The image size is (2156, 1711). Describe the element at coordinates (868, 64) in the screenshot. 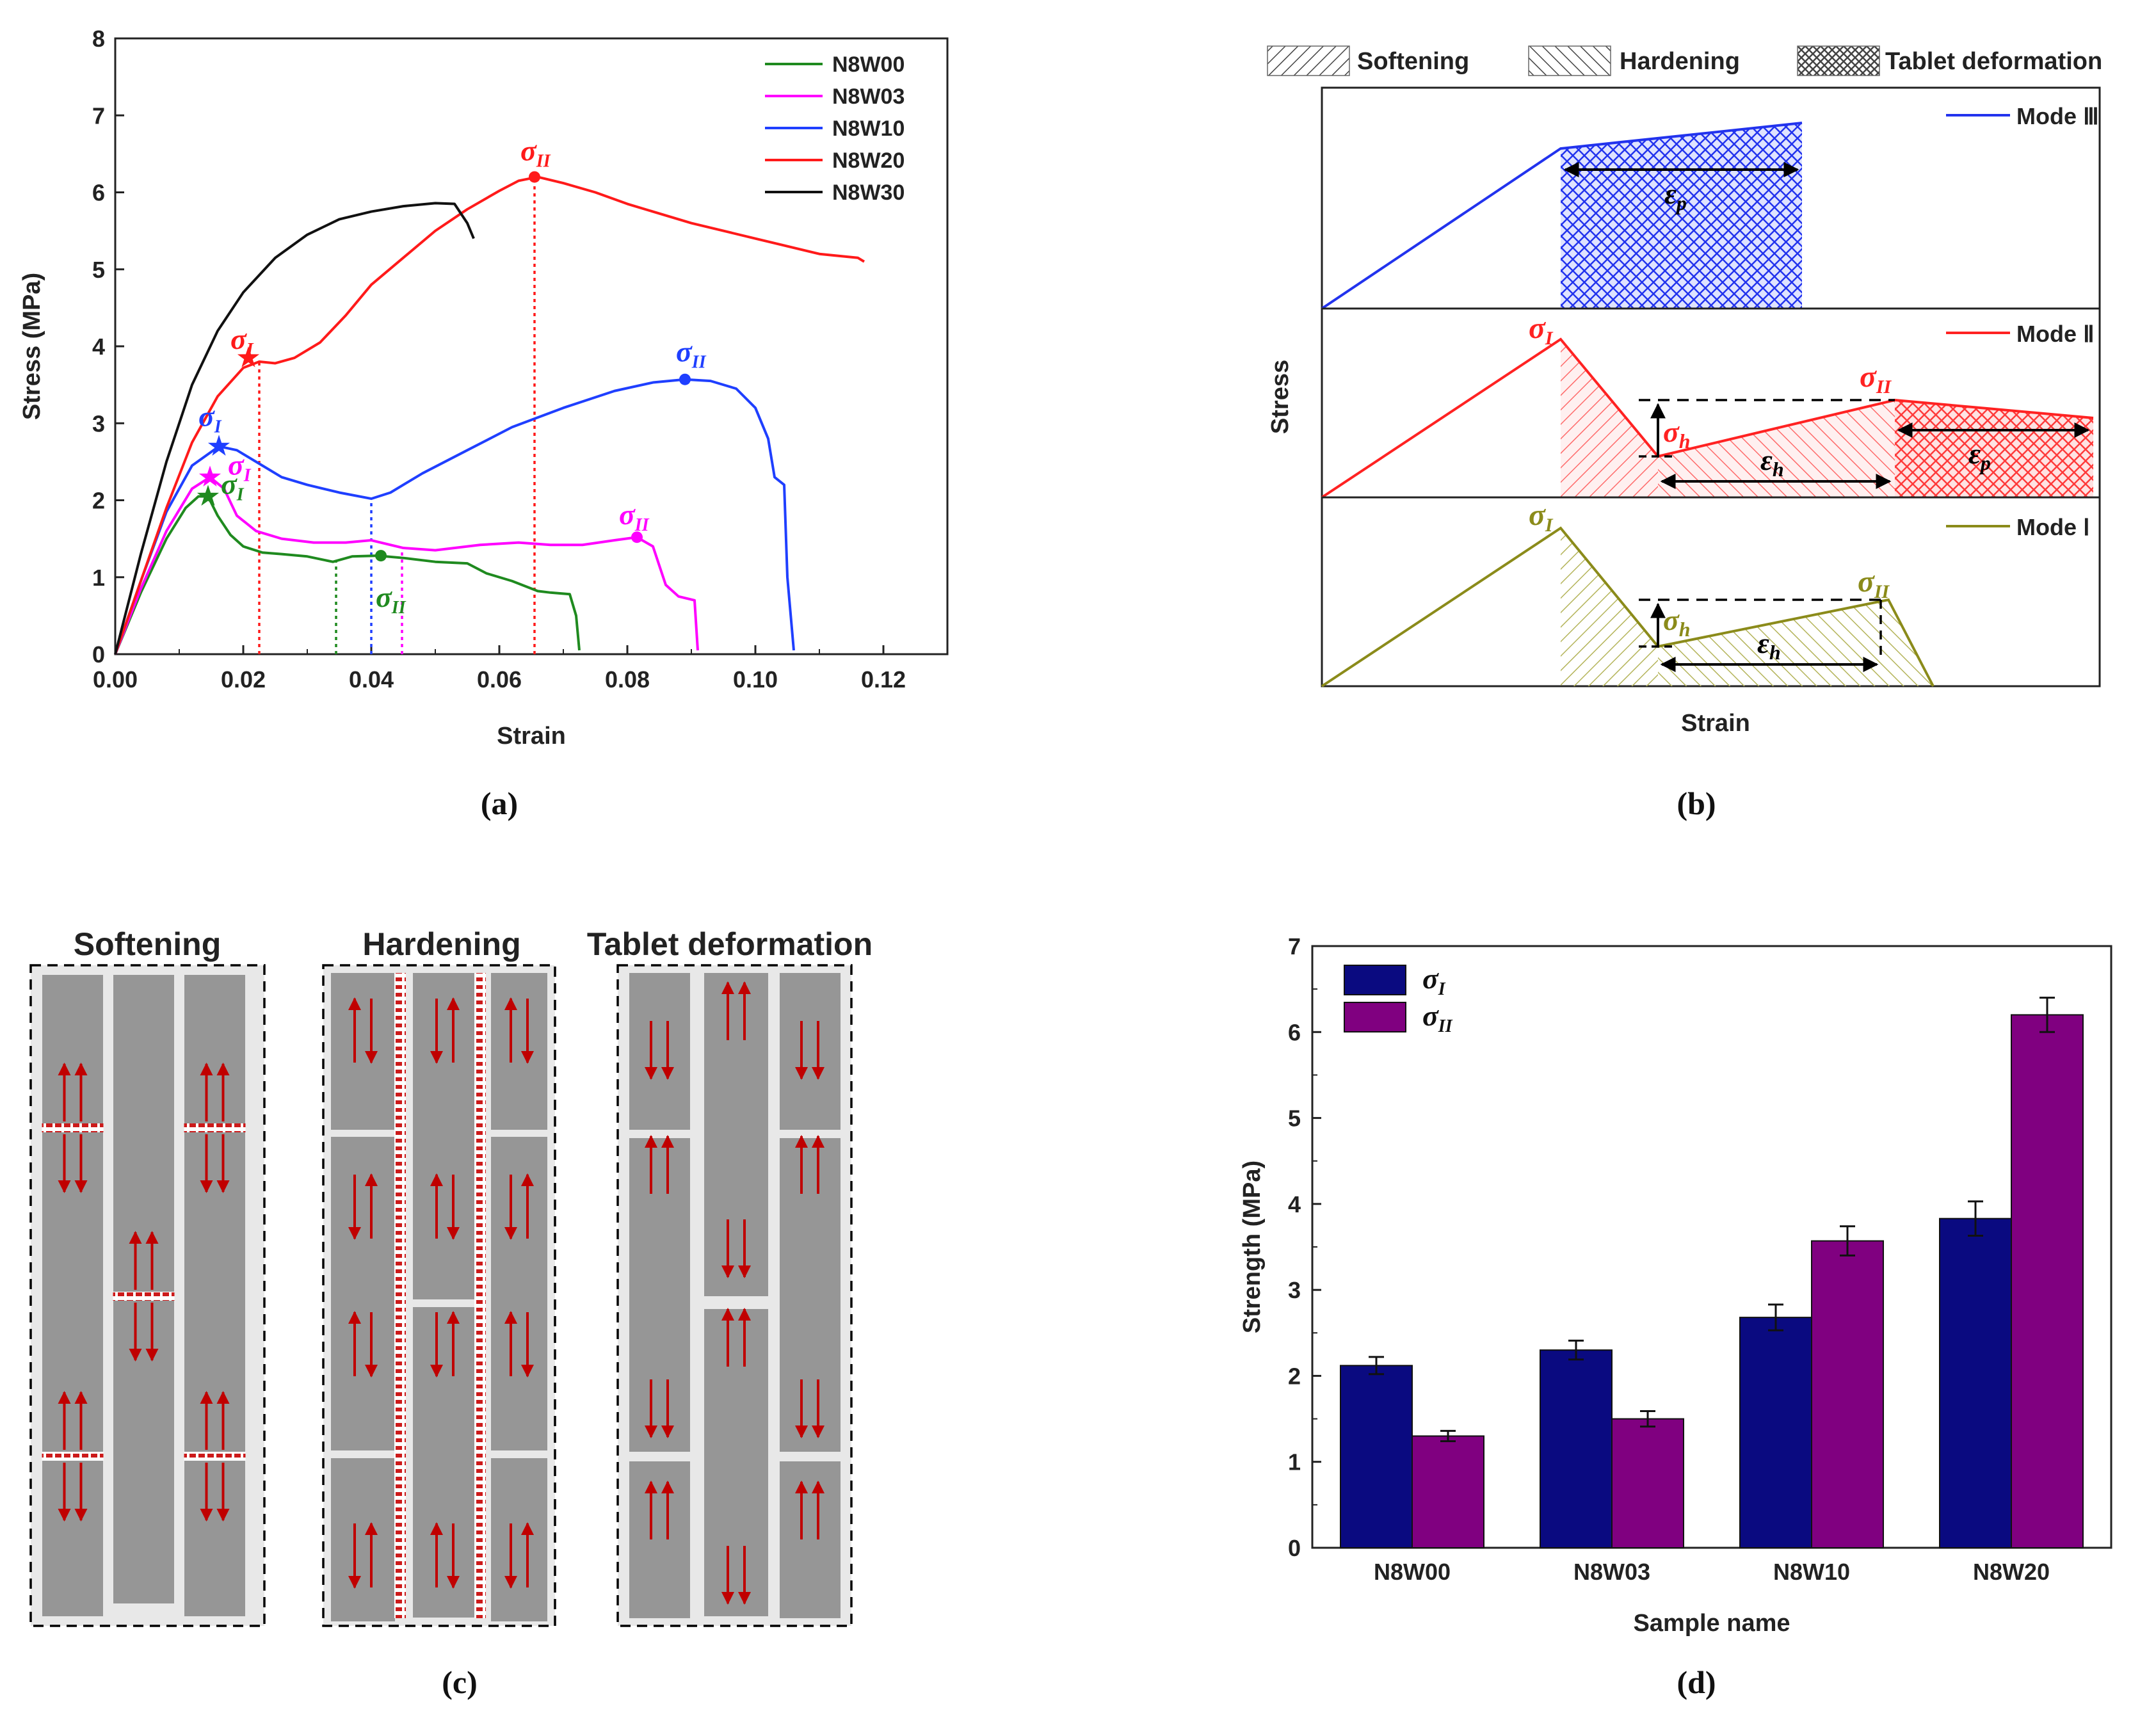

I see `legend-label-n8w00: N8W00` at that location.